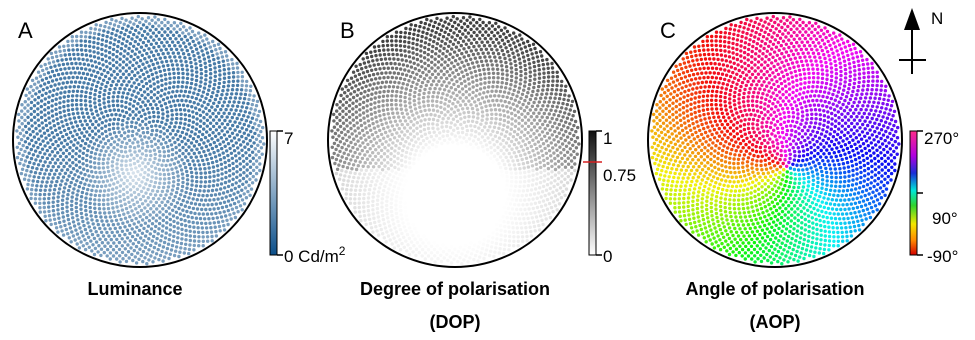 The width and height of the screenshot is (975, 340). I want to click on aop-caption-line2: (AOP), so click(775, 322).